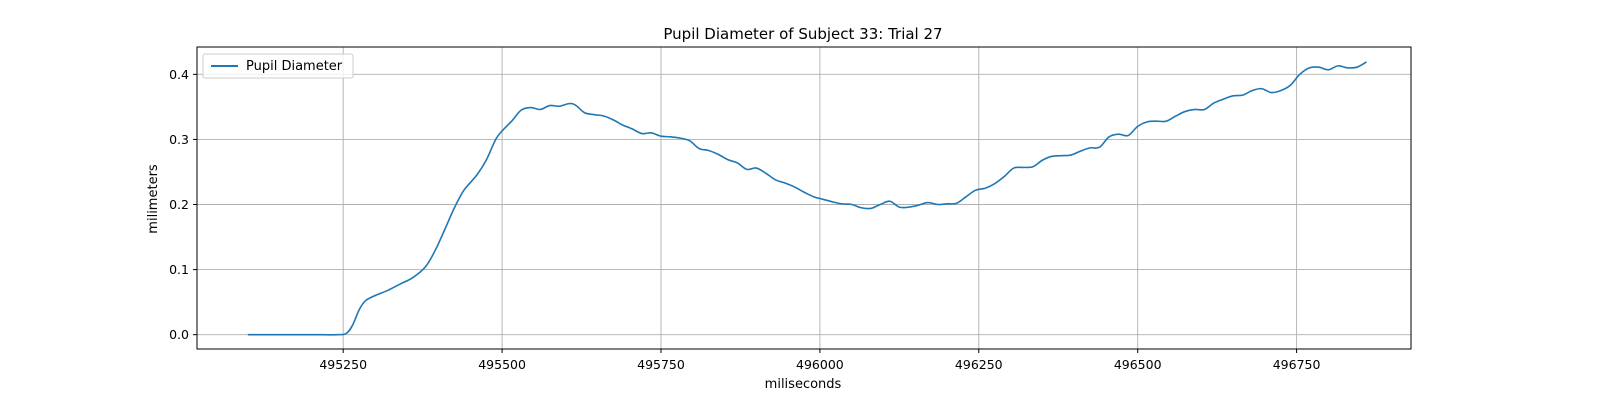 The height and width of the screenshot is (400, 1600). Describe the element at coordinates (343, 364) in the screenshot. I see `x-tick-label: 495250` at that location.